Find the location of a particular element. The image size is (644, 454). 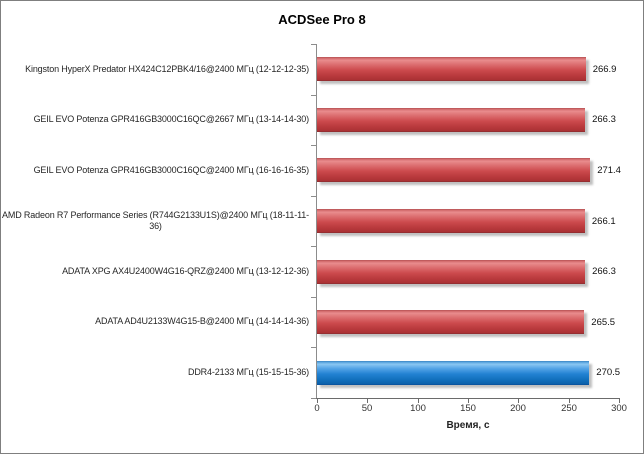

x-tick-label: 250 is located at coordinates (569, 408).